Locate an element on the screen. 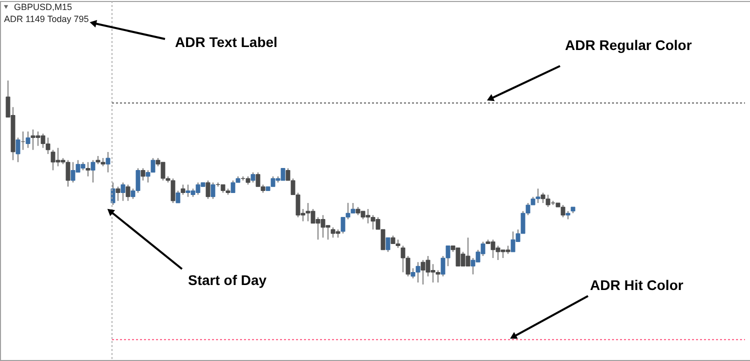 The width and height of the screenshot is (750, 361). annotation: Start of Day is located at coordinates (227, 280).